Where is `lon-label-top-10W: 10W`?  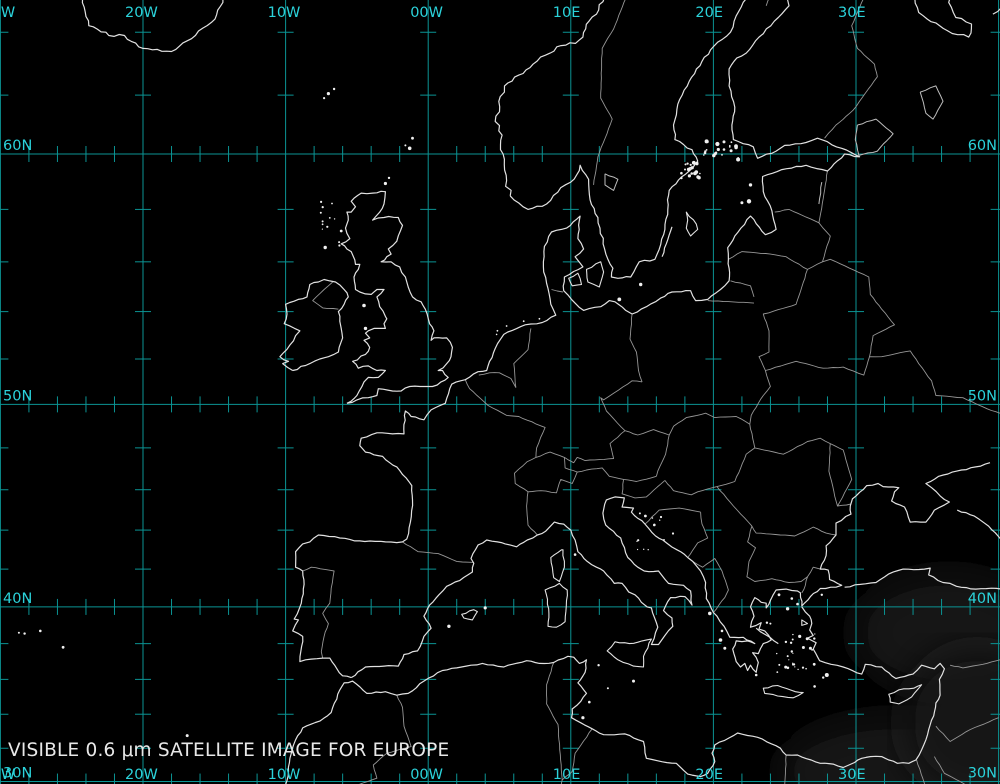
lon-label-top-10W: 10W is located at coordinates (284, 13).